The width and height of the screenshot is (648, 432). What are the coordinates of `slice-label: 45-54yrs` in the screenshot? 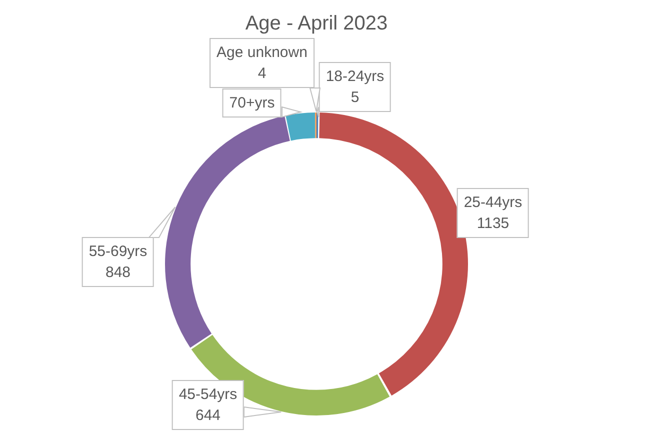 It's located at (208, 394).